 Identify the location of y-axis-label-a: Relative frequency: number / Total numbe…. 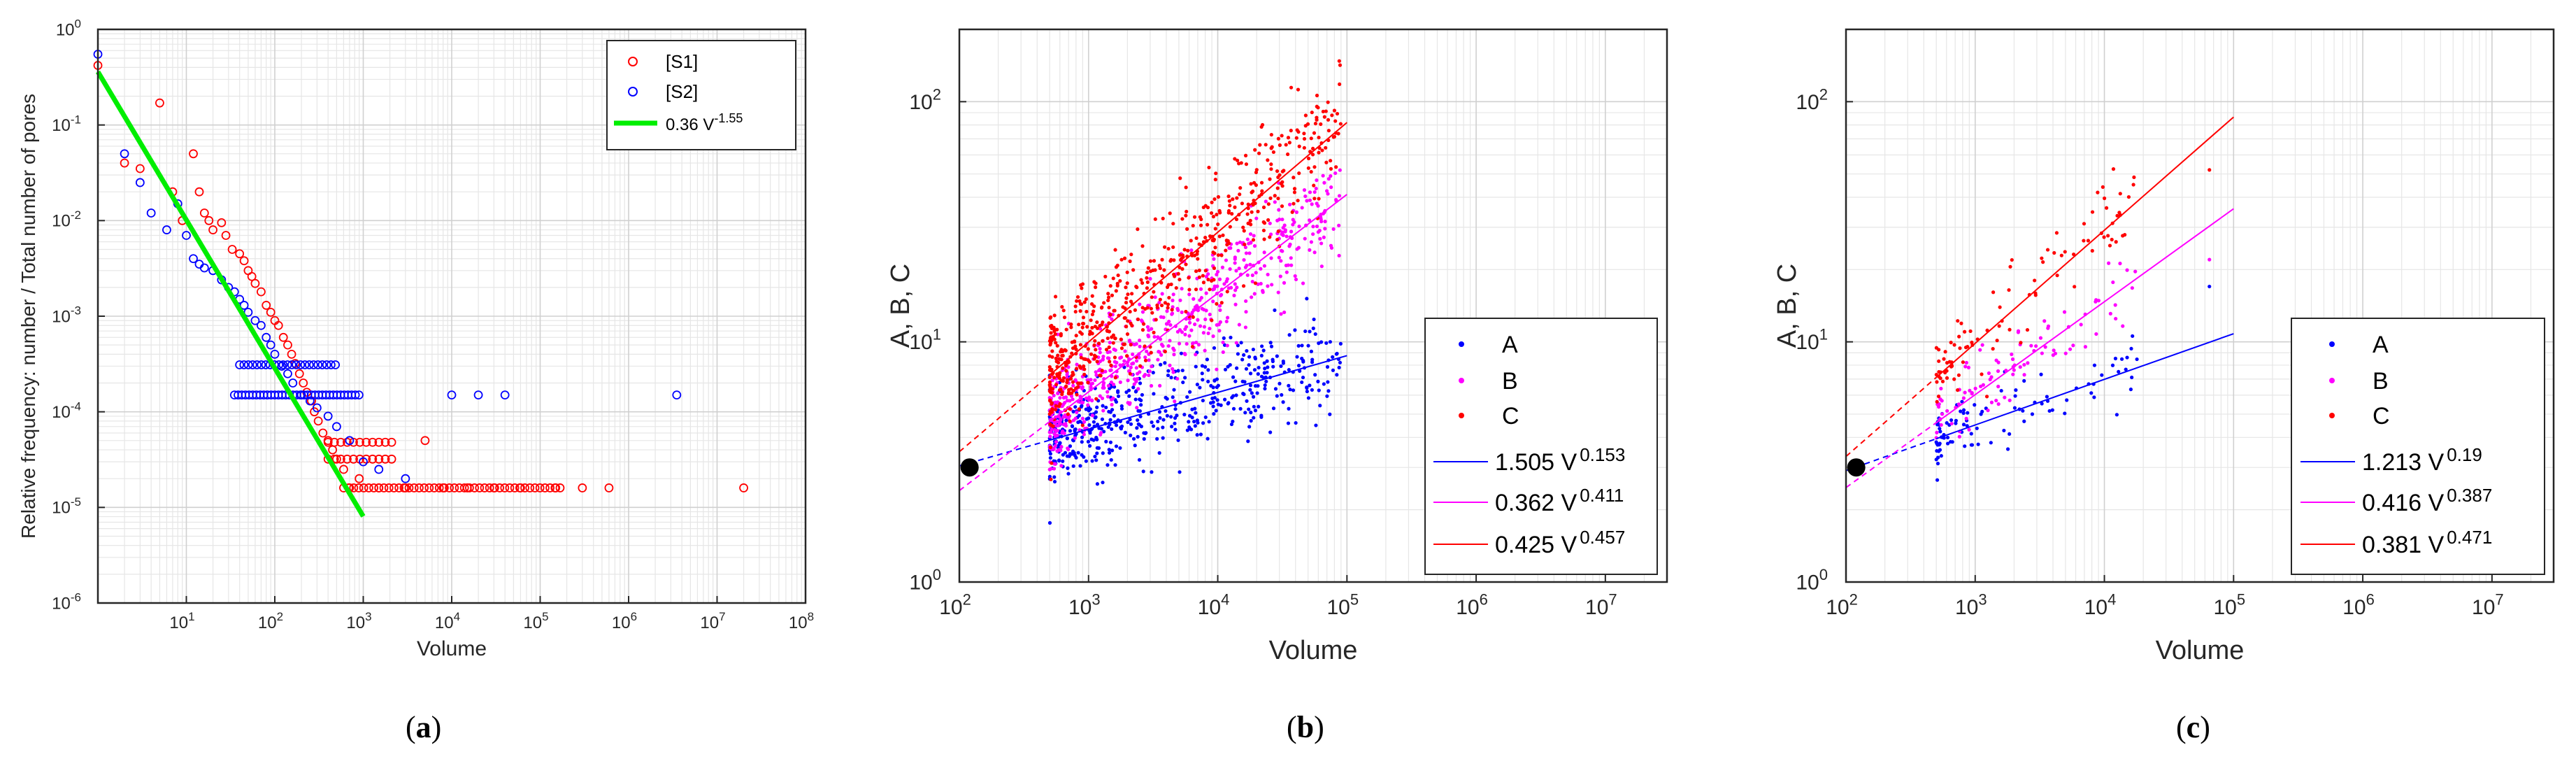
(28, 316).